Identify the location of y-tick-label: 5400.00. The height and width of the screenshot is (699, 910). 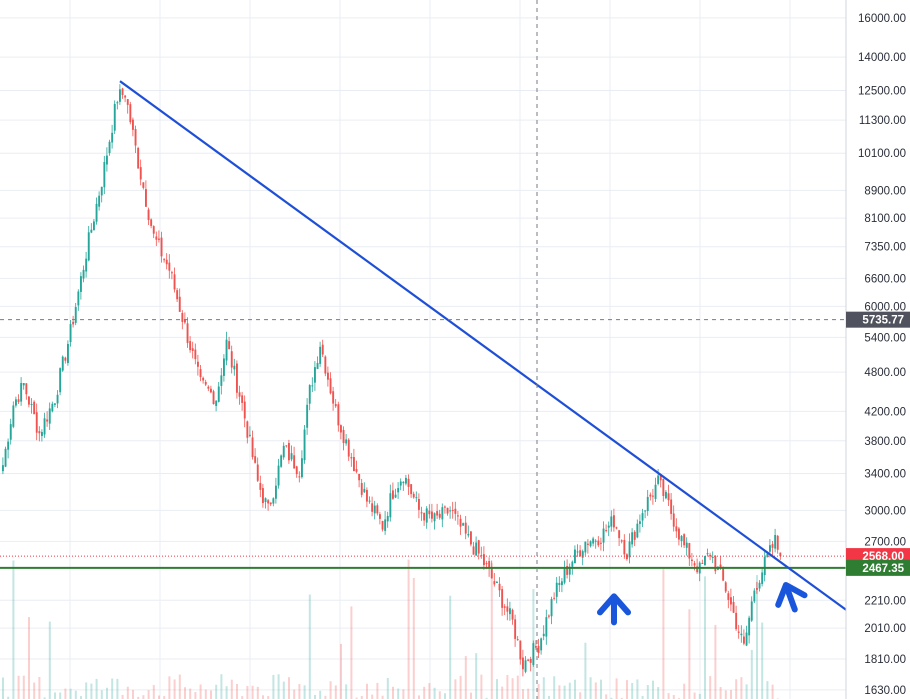
(885, 338).